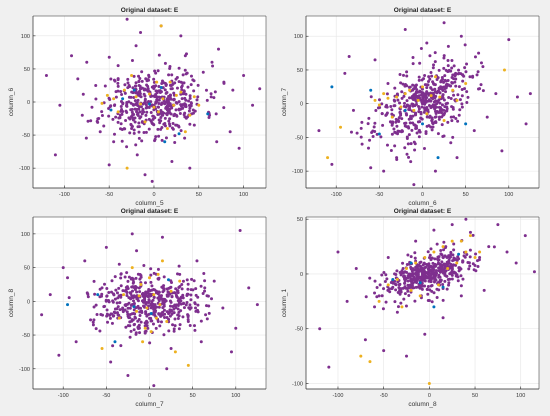  What do you see at coordinates (106, 396) in the screenshot?
I see `x-tick-label: -50` at bounding box center [106, 396].